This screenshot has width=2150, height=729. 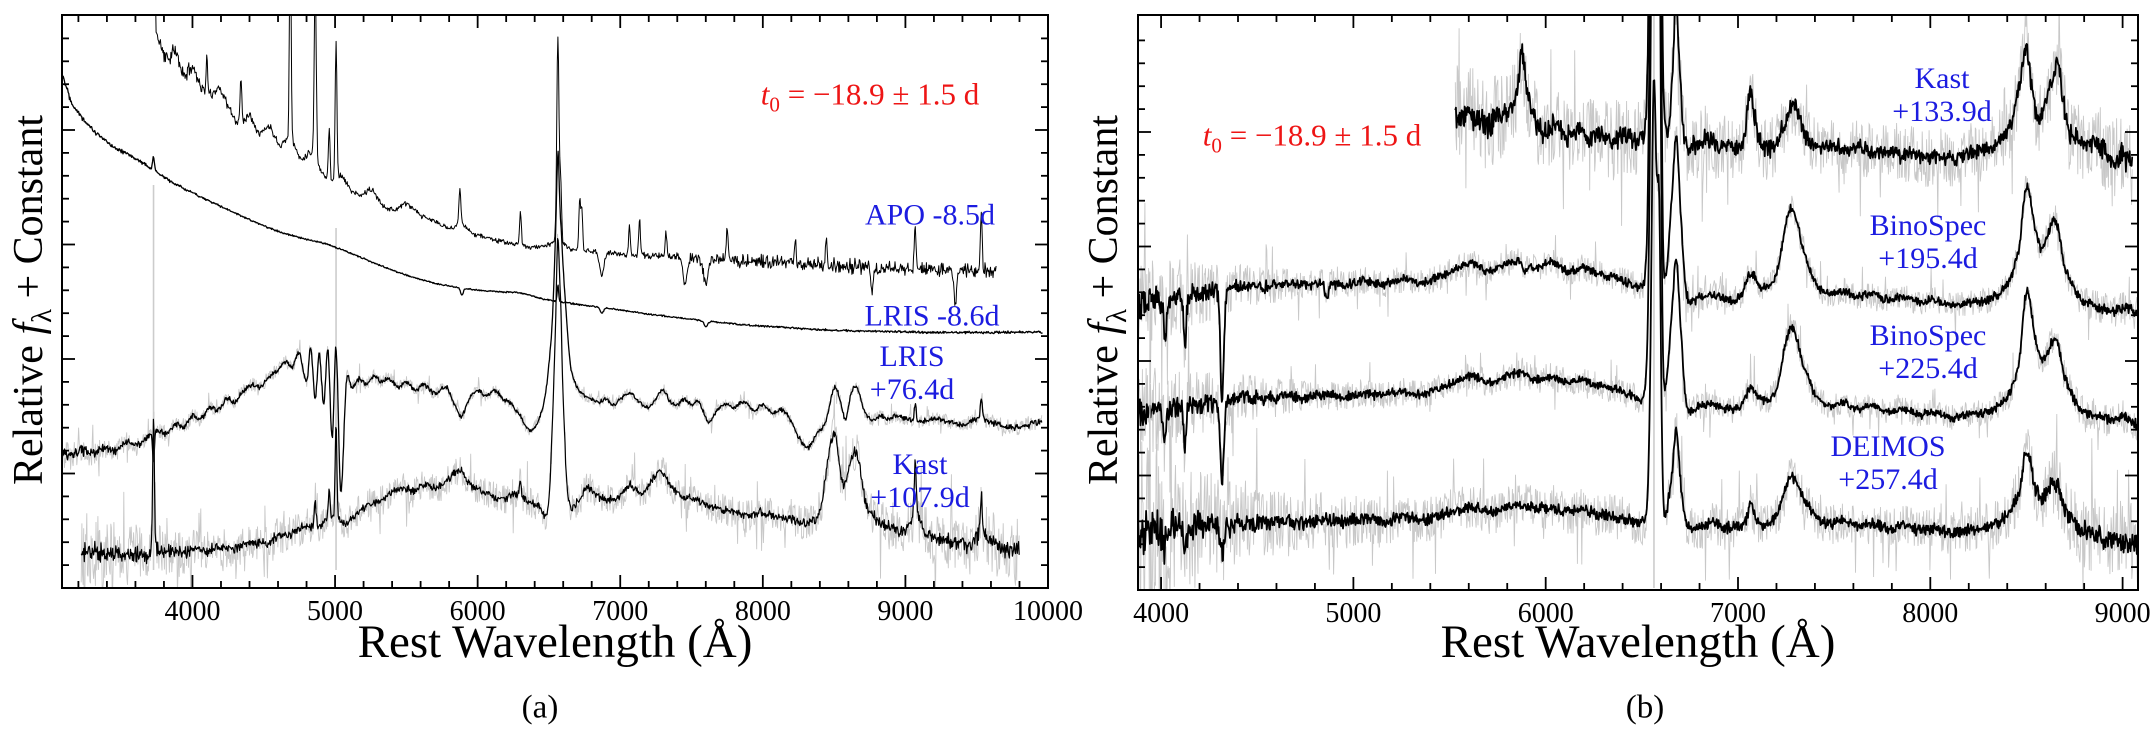 What do you see at coordinates (1321, 135) in the screenshot?
I see `annotation-t0-b-rest: = −18.9 ± 1.5 d` at bounding box center [1321, 135].